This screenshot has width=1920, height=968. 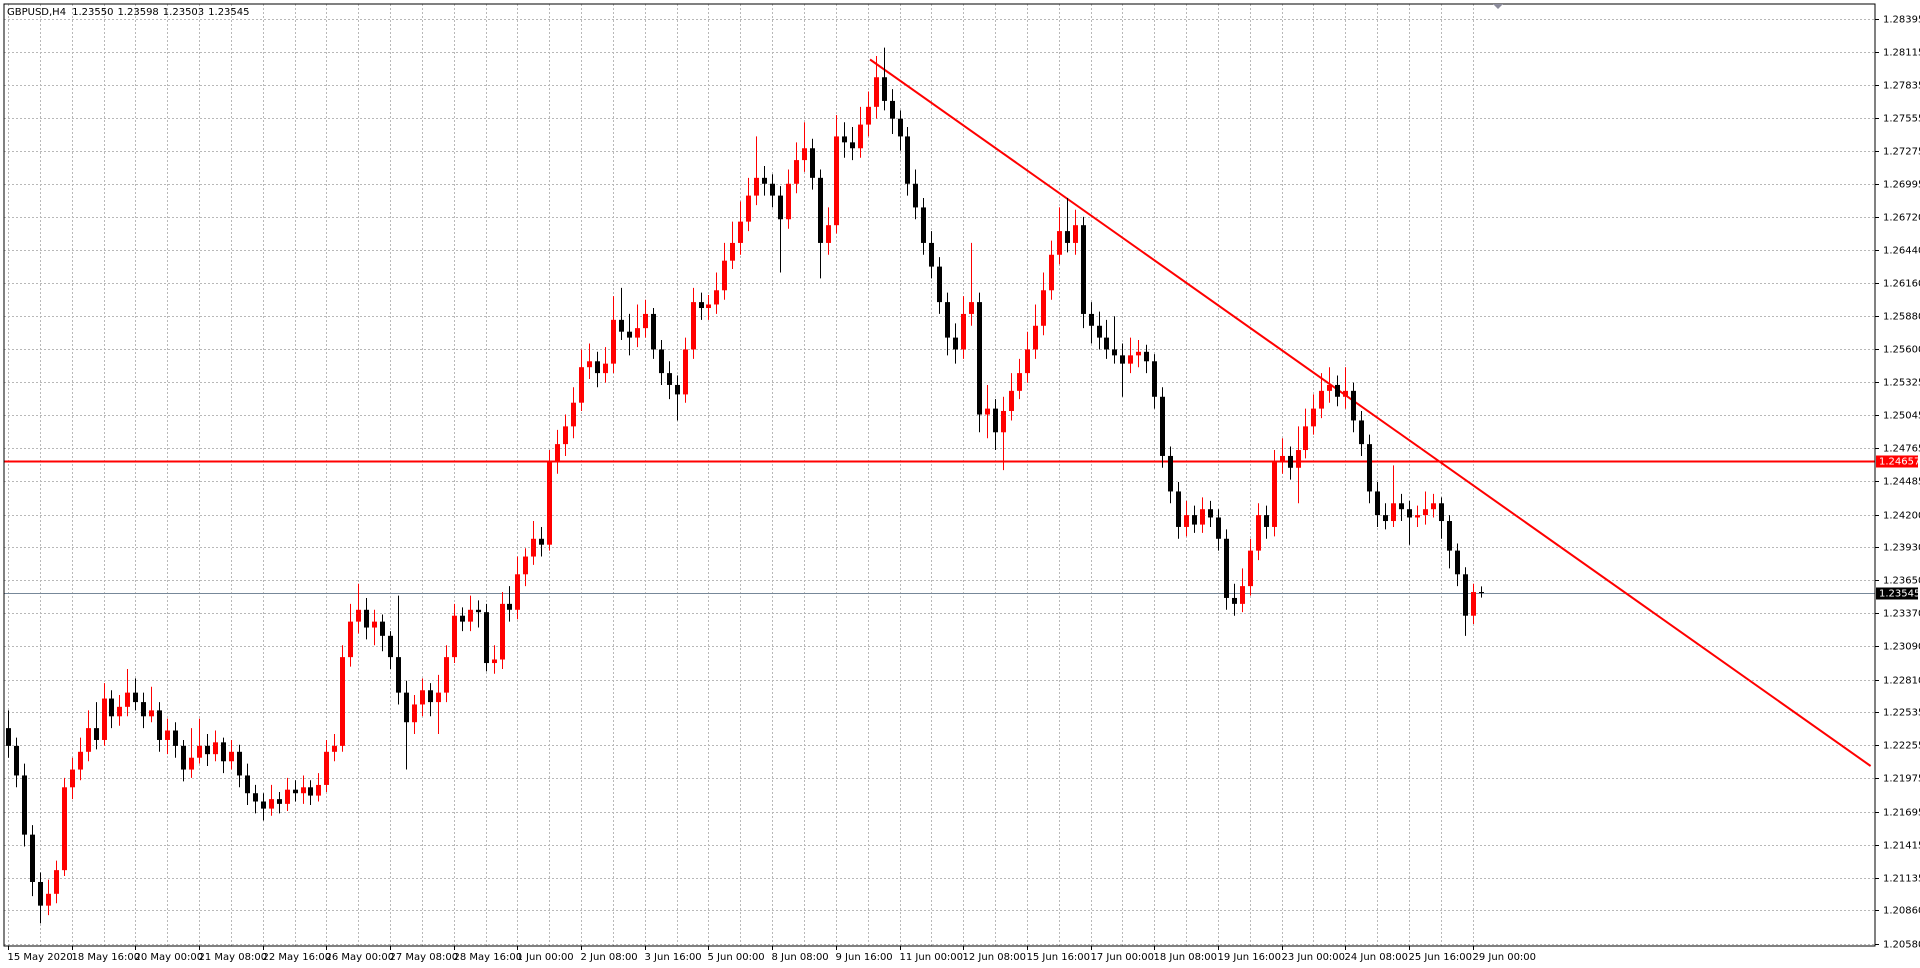 What do you see at coordinates (1901, 119) in the screenshot?
I see `y-tick-label: 1.27555` at bounding box center [1901, 119].